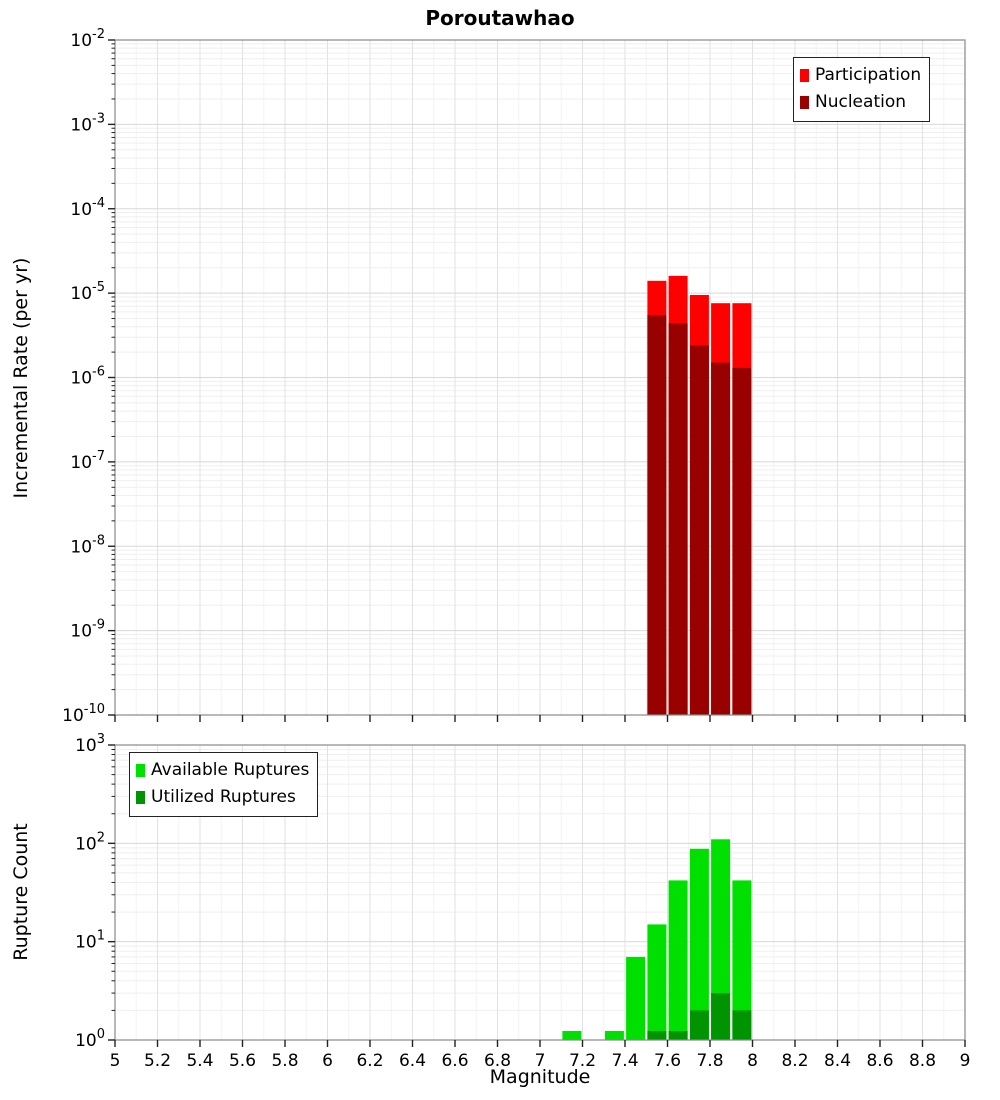  I want to click on utilized-ruptures-swatch-icon, so click(140, 798).